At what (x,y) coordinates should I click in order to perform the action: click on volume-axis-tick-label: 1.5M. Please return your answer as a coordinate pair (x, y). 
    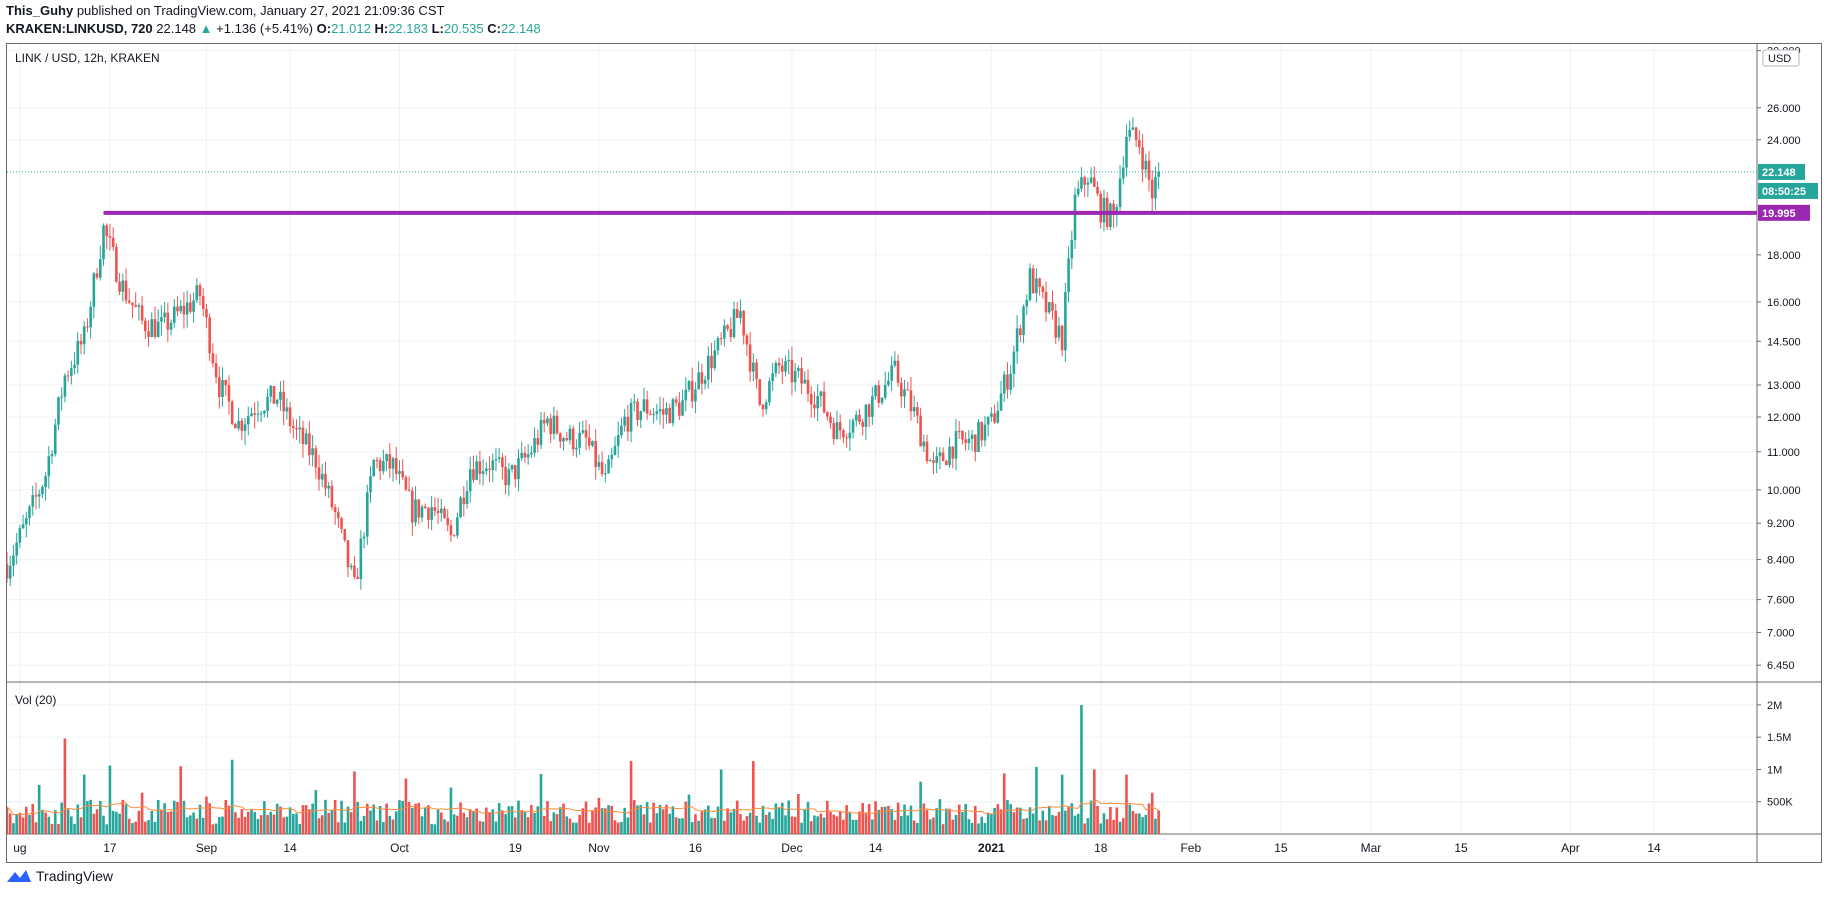
    Looking at the image, I should click on (1779, 738).